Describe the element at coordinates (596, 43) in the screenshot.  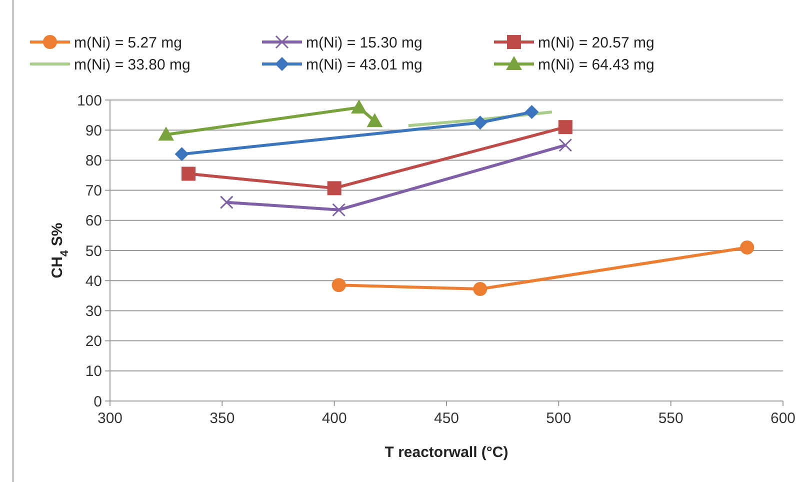
I see `legend-label: m(Ni) = 20.57 mg` at that location.